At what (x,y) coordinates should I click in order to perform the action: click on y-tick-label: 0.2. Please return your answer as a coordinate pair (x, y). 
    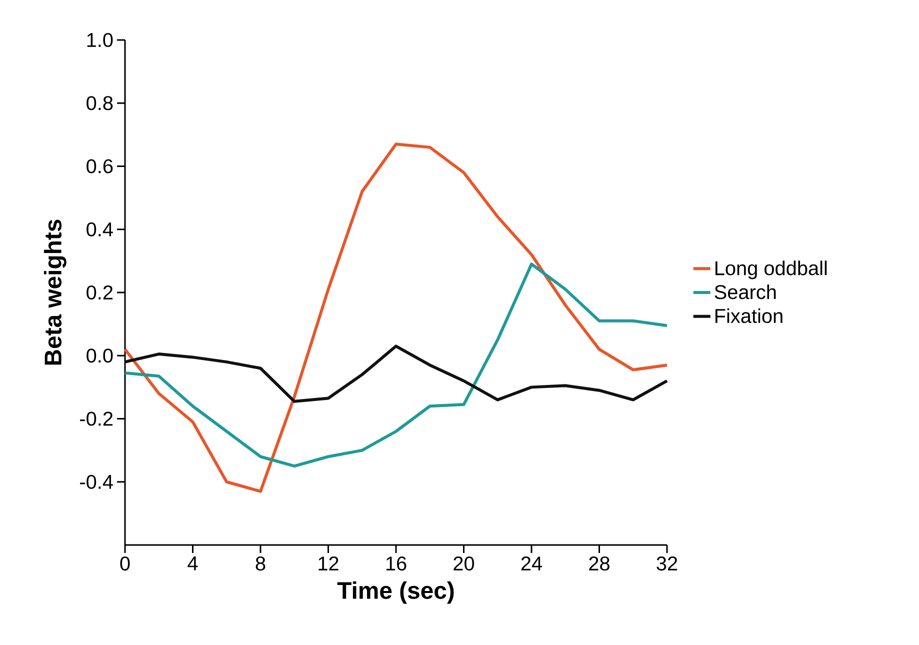
    Looking at the image, I should click on (99, 292).